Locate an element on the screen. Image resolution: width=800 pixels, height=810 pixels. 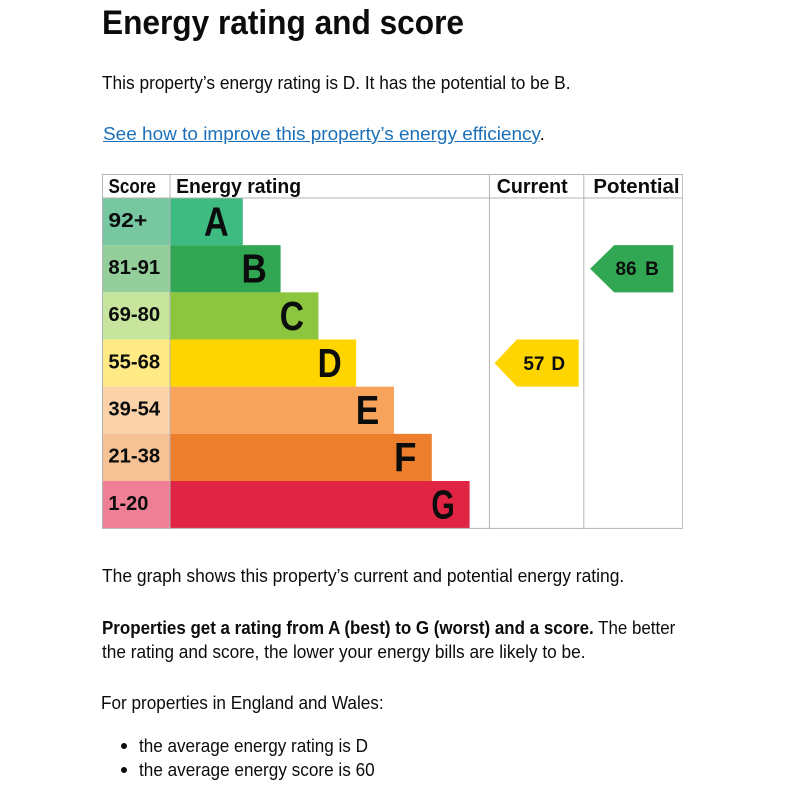
svg-text: Energy rating is located at coordinates (238, 187).